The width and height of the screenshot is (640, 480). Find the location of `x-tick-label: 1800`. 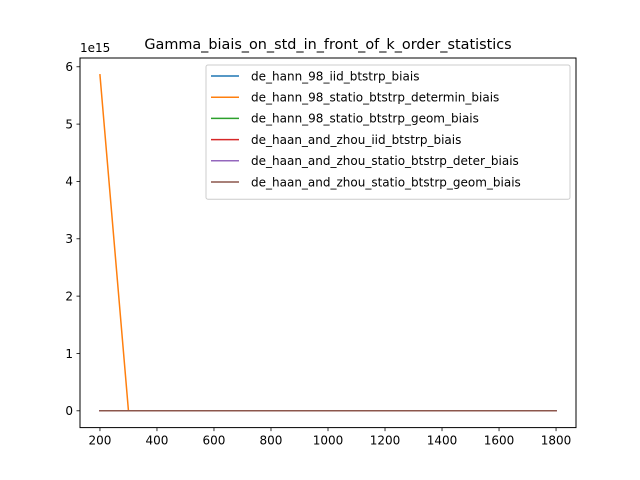

x-tick-label: 1800 is located at coordinates (556, 441).